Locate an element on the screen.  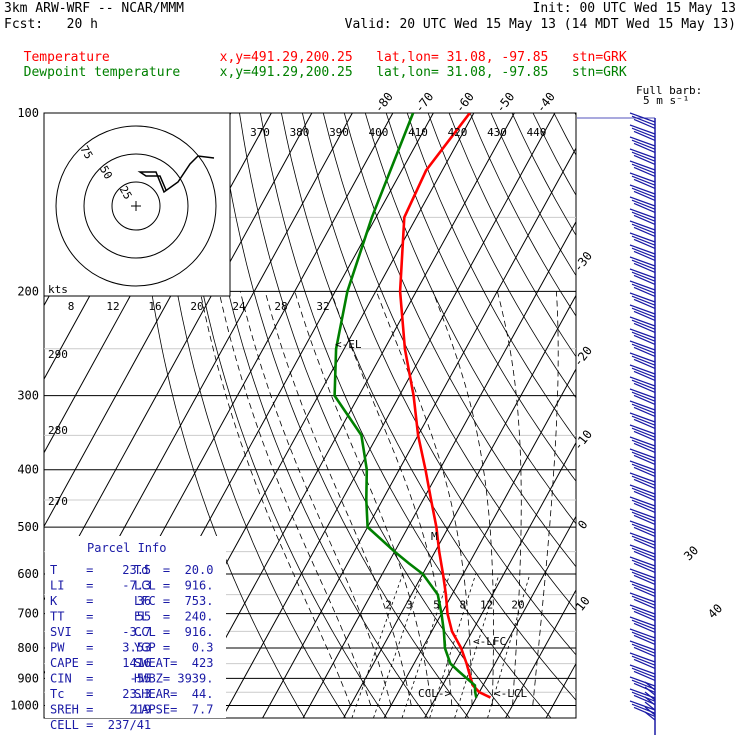
hodograph-speed-label: 12 is located at coordinates (112, 306).